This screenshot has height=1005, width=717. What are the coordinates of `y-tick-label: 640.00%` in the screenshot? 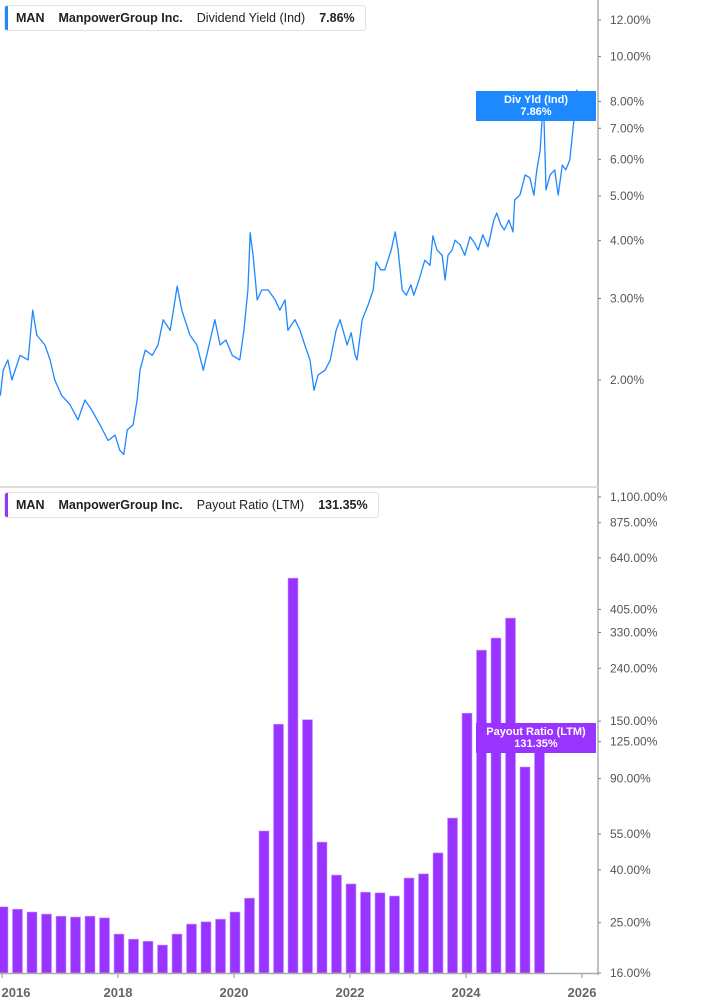 It's located at (634, 558).